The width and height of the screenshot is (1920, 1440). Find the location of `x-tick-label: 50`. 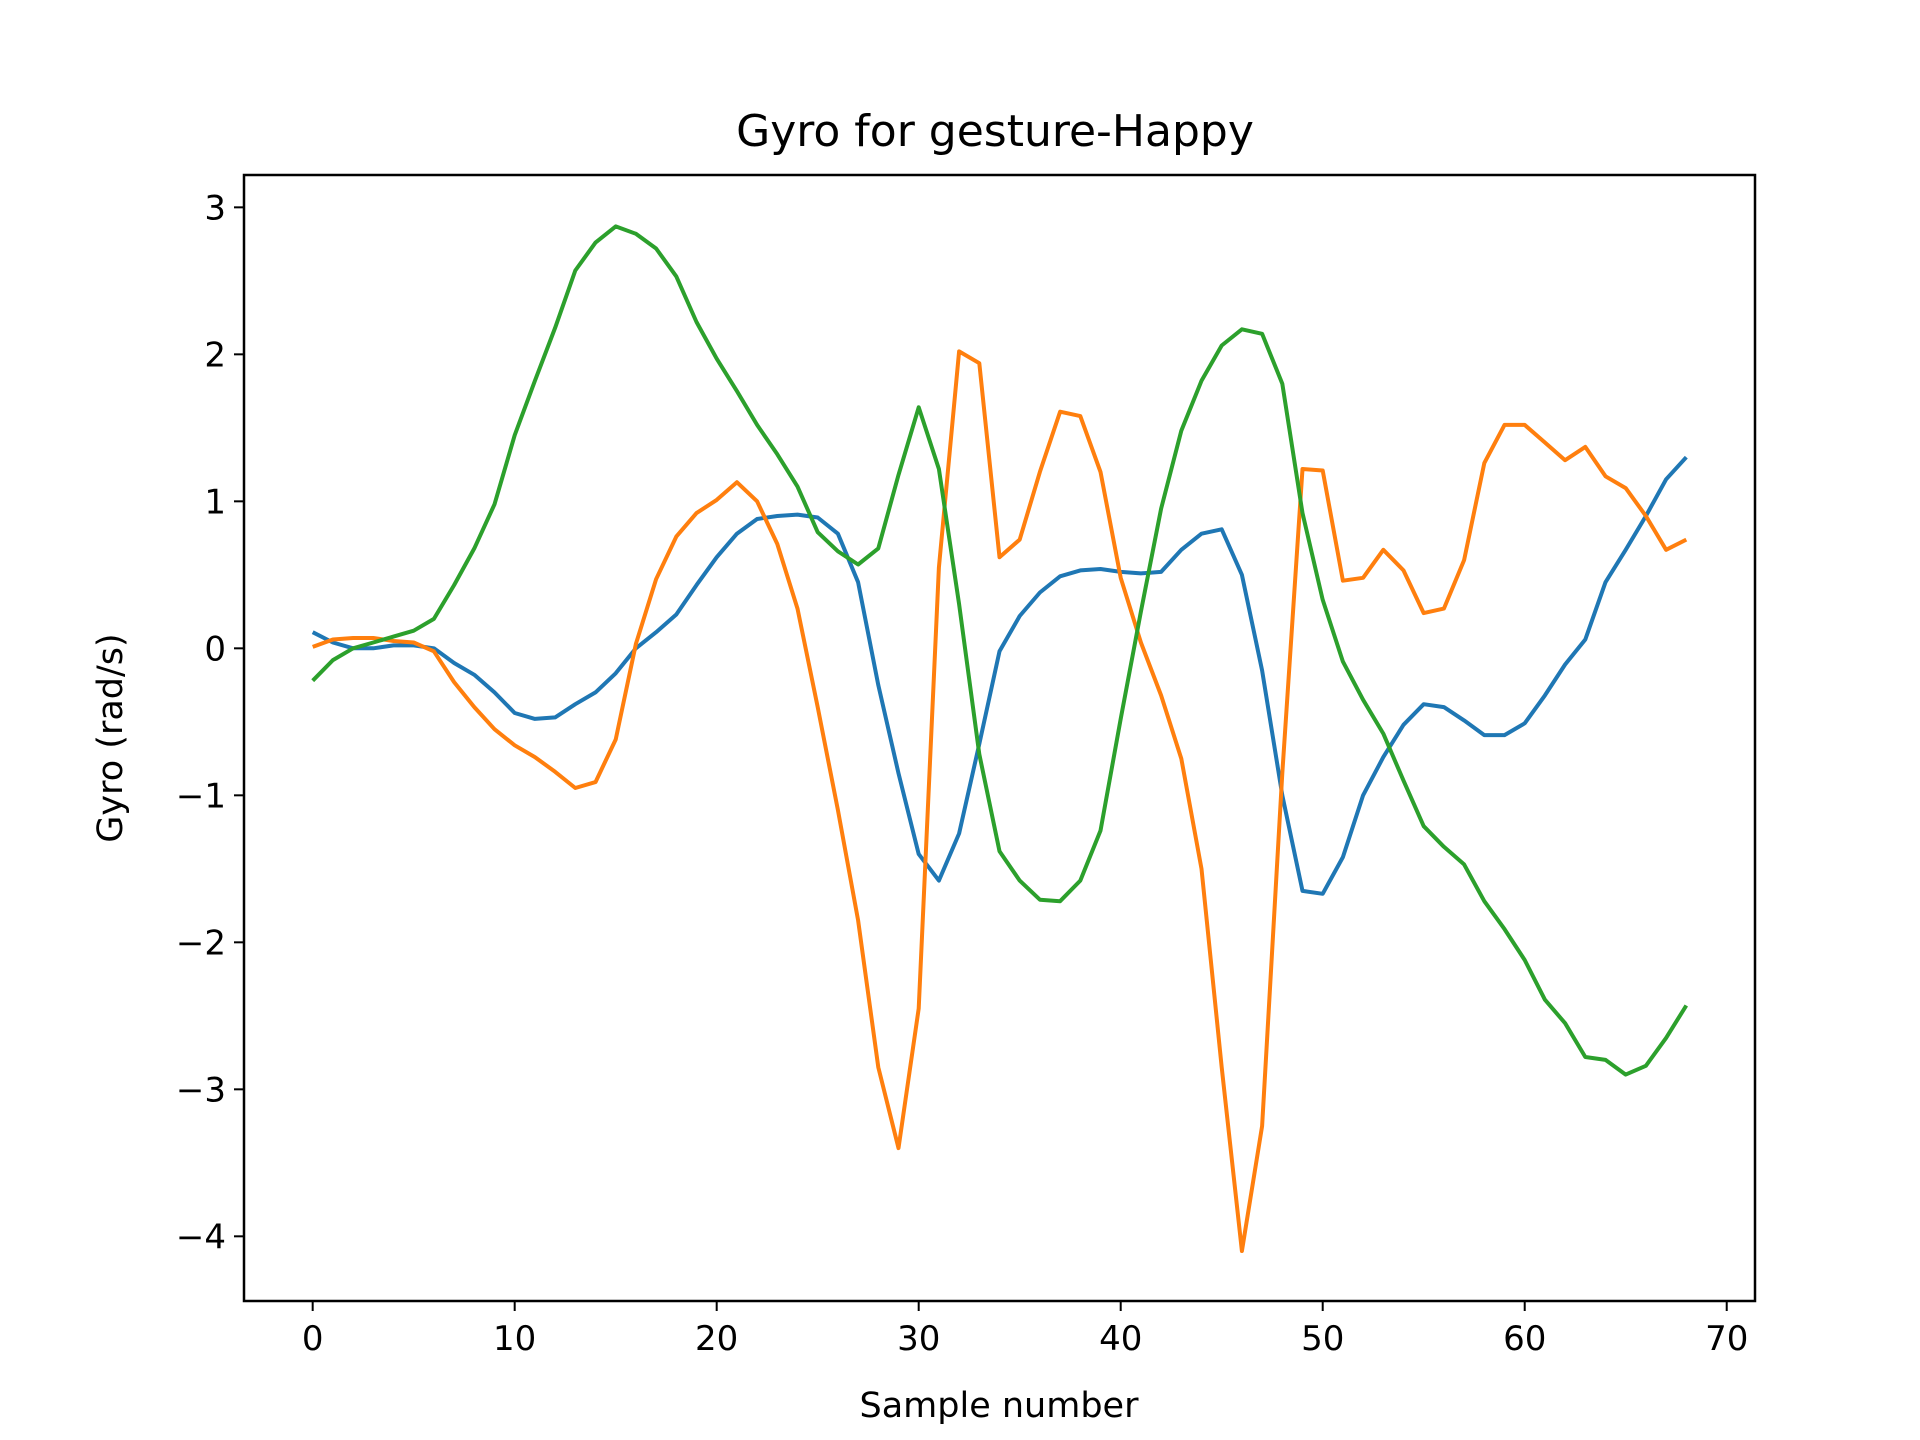

x-tick-label: 50 is located at coordinates (1322, 1339).